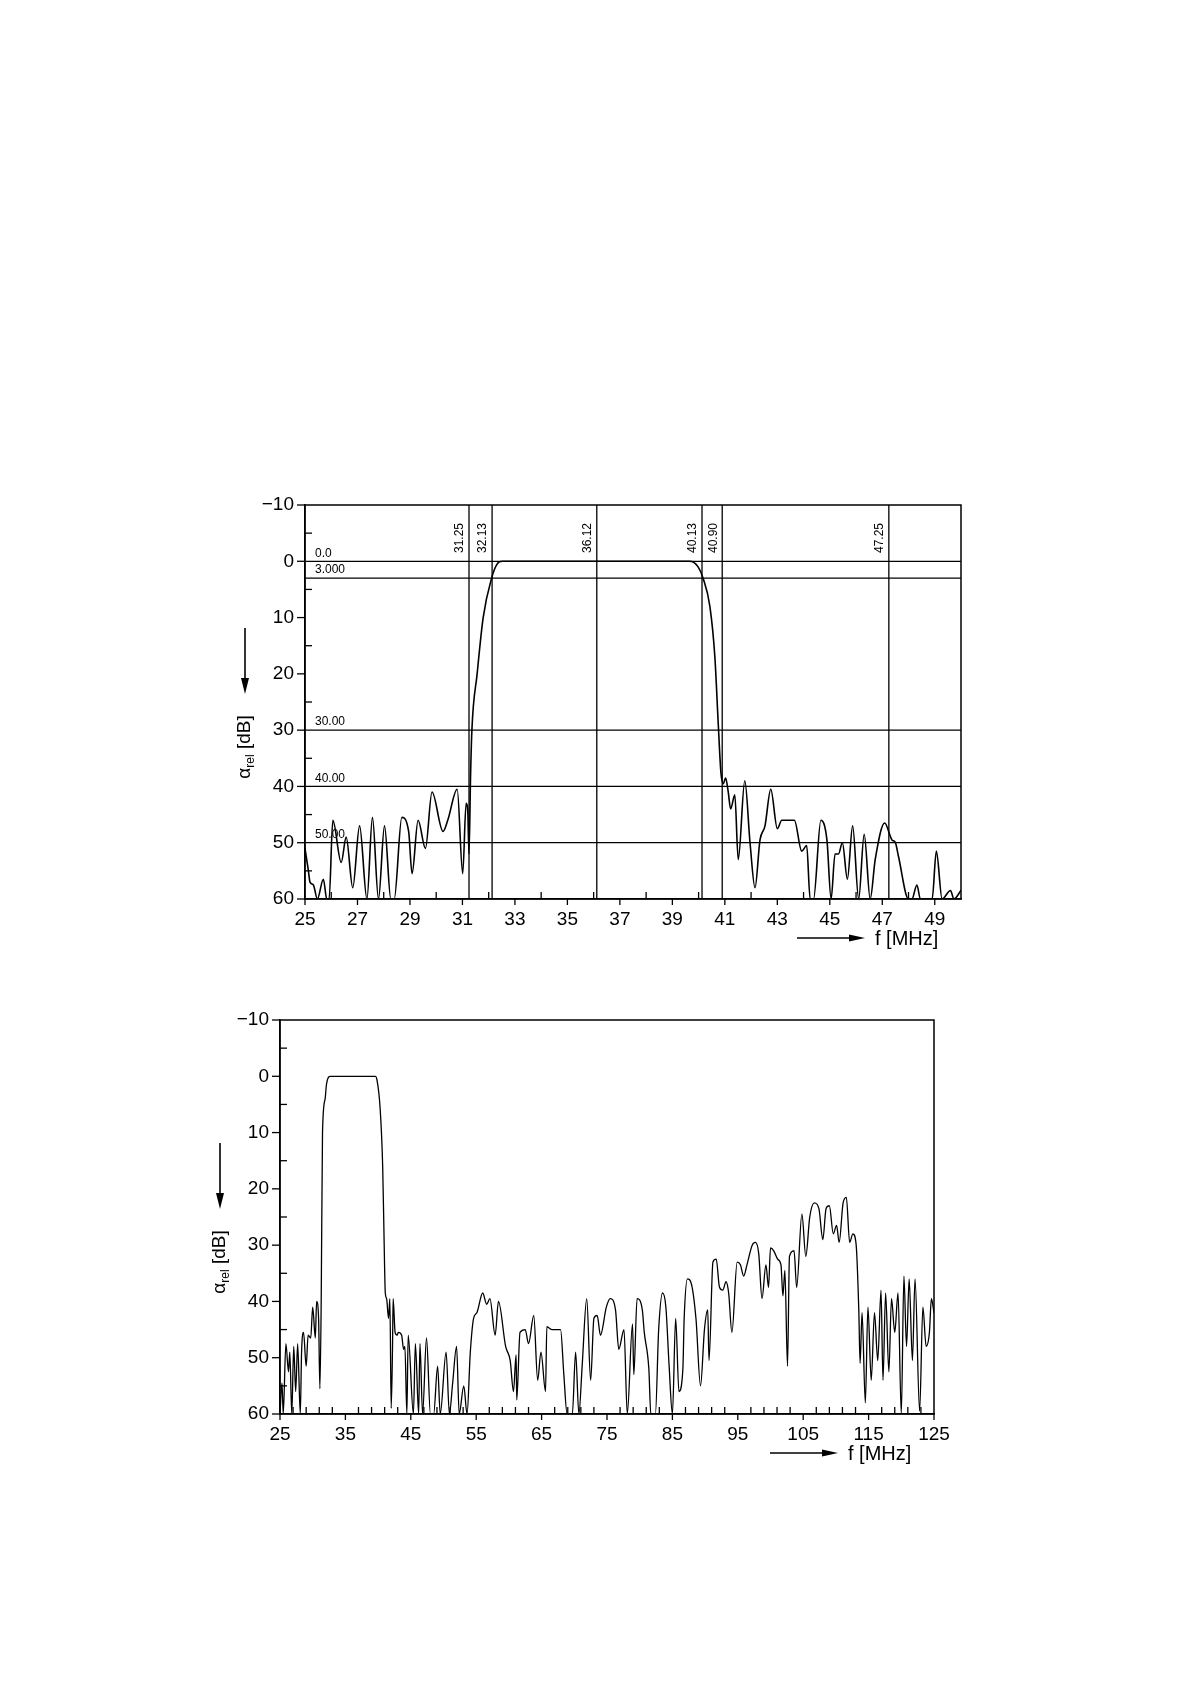 The height and width of the screenshot is (1684, 1190). What do you see at coordinates (725, 918) in the screenshot?
I see `x-tick-label: 41` at bounding box center [725, 918].